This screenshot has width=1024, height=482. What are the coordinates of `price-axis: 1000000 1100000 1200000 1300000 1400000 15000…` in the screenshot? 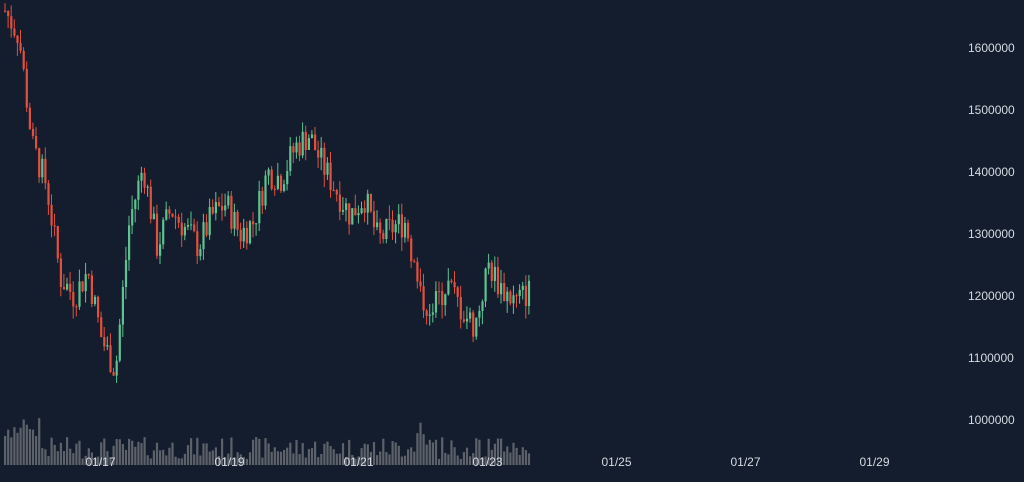 It's located at (991, 234).